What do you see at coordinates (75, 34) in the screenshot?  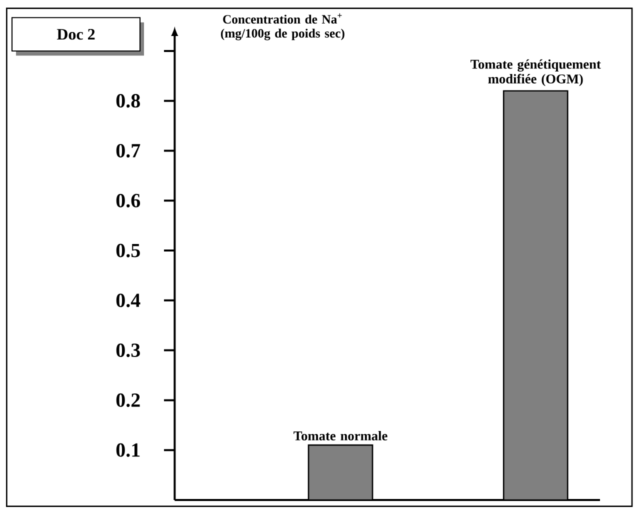 I see `text: Doc 2` at bounding box center [75, 34].